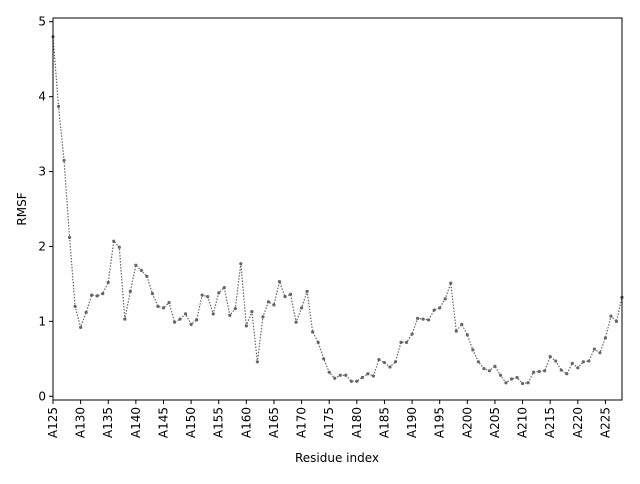 This screenshot has height=484, width=640. What do you see at coordinates (440, 308) in the screenshot?
I see `data-point-A195` at bounding box center [440, 308].